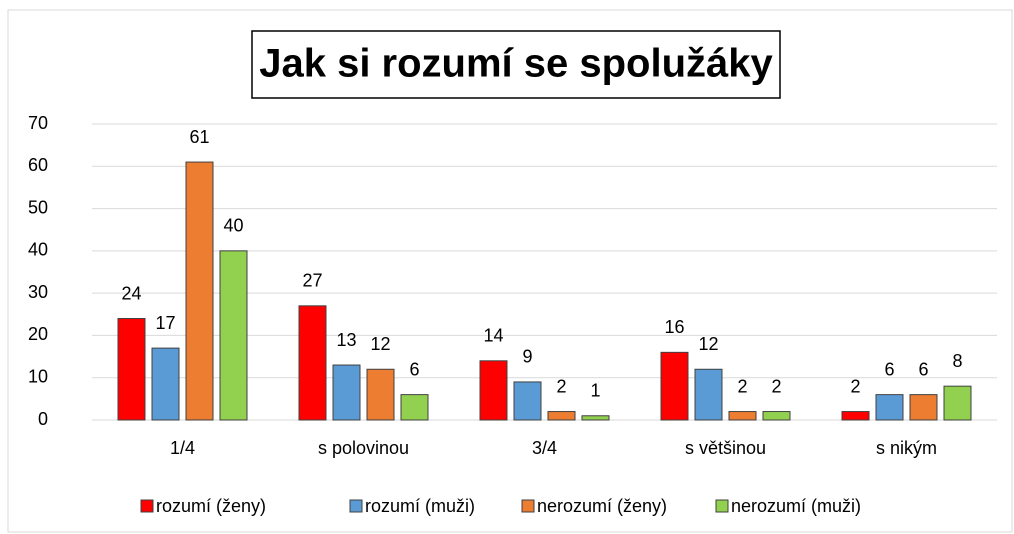 The image size is (1014, 534). I want to click on value-label: 16, so click(674, 327).